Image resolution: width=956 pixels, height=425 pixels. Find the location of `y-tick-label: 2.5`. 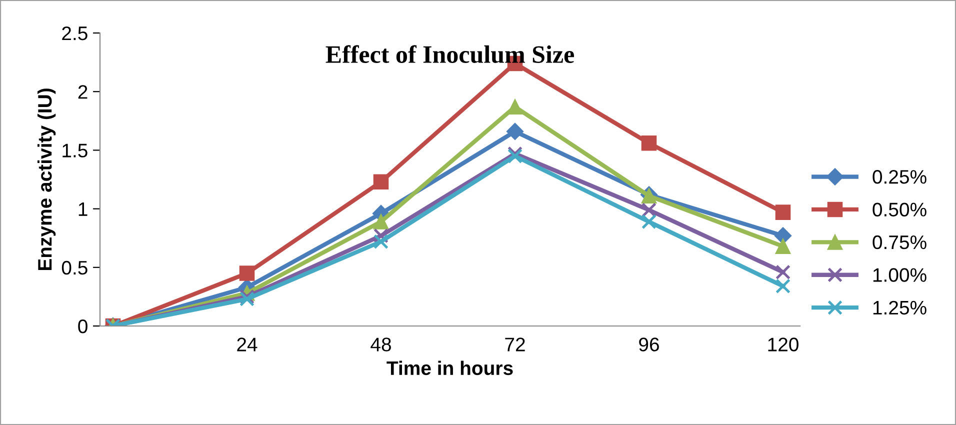

y-tick-label: 2.5 is located at coordinates (75, 33).